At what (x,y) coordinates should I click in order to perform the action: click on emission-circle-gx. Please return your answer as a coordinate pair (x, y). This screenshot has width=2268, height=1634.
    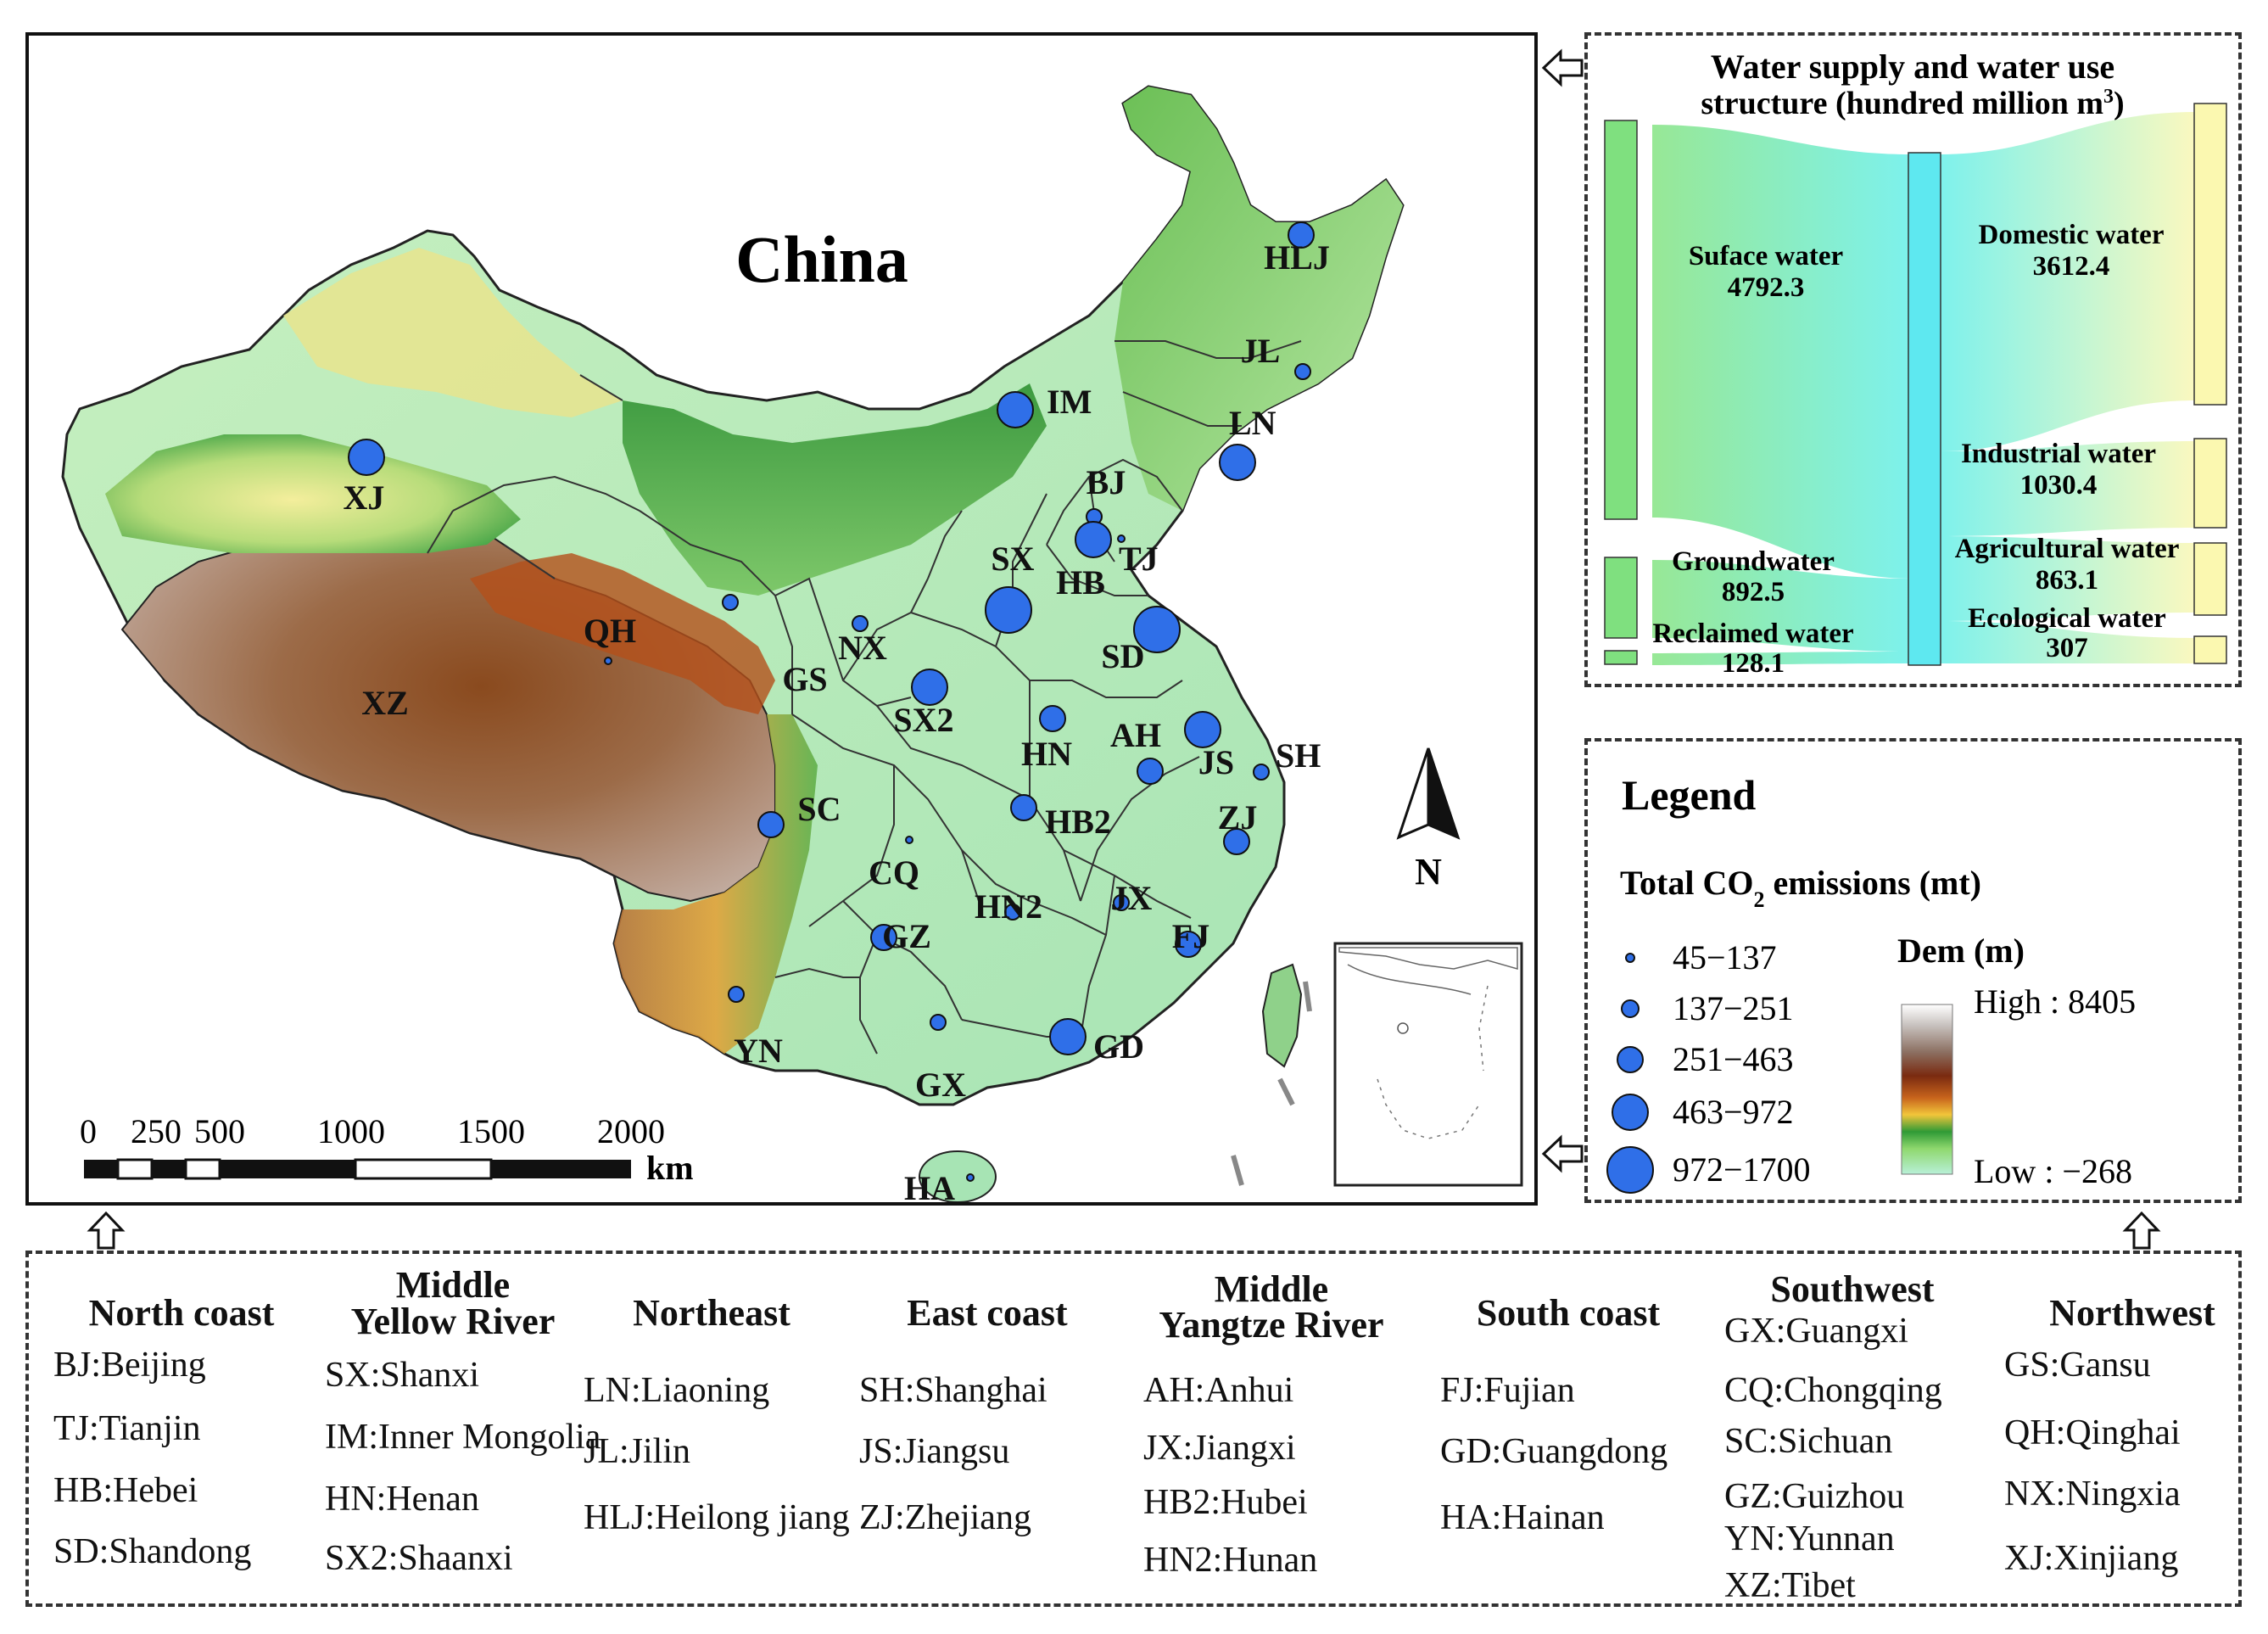
    Looking at the image, I should click on (938, 1022).